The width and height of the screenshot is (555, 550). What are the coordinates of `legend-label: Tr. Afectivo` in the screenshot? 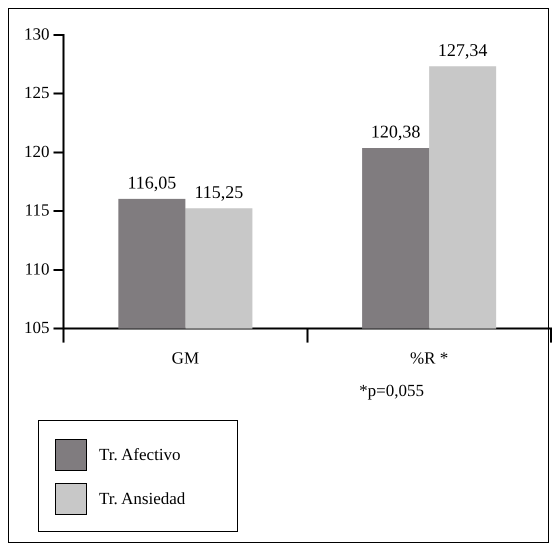 It's located at (140, 455).